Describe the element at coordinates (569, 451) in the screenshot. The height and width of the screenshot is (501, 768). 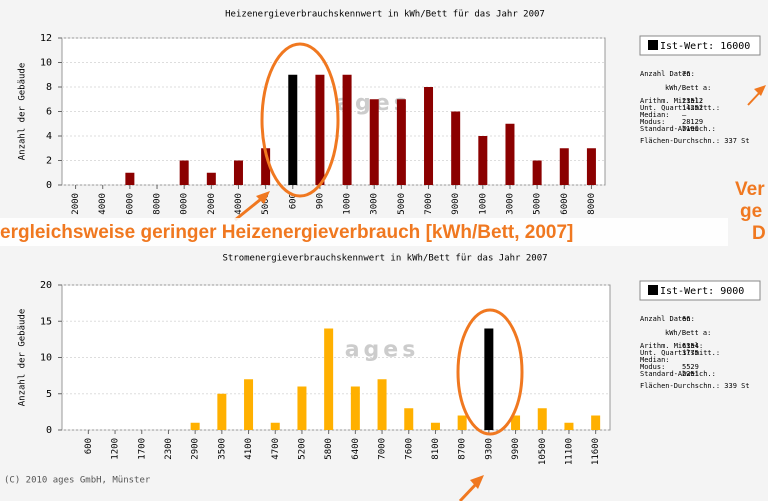
I see `x-tick-label: 11100` at that location.